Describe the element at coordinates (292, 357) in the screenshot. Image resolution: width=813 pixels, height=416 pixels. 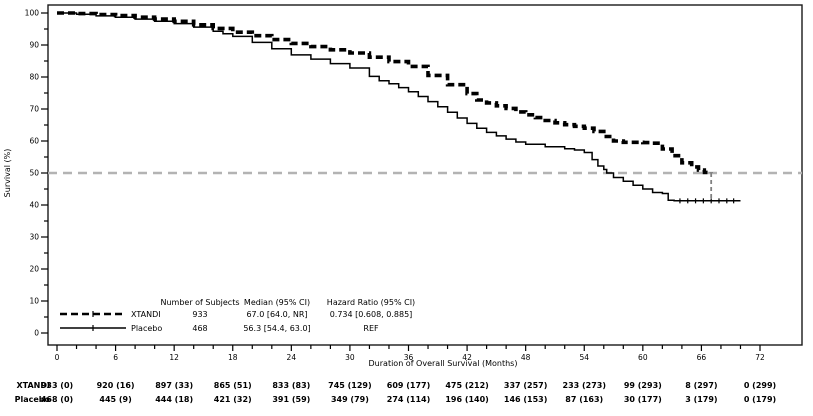
I see `x-axis-tick-label: 24` at that location.